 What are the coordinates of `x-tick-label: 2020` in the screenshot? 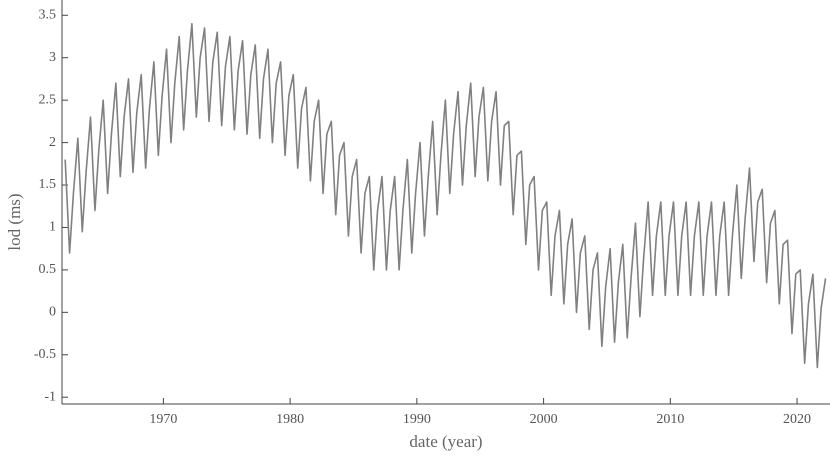 It's located at (797, 419).